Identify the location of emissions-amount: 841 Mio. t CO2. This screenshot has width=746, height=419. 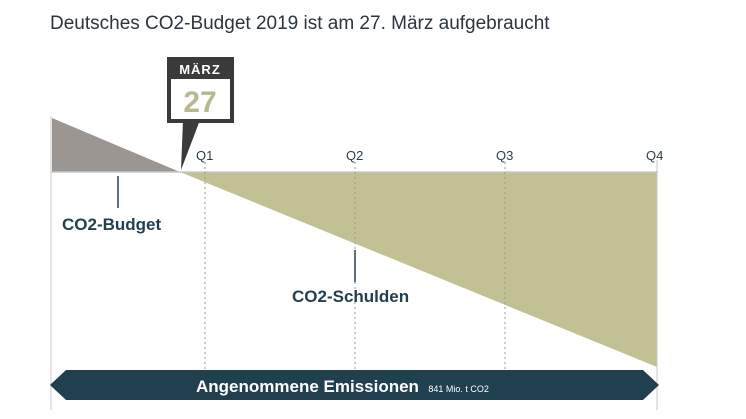
(458, 389).